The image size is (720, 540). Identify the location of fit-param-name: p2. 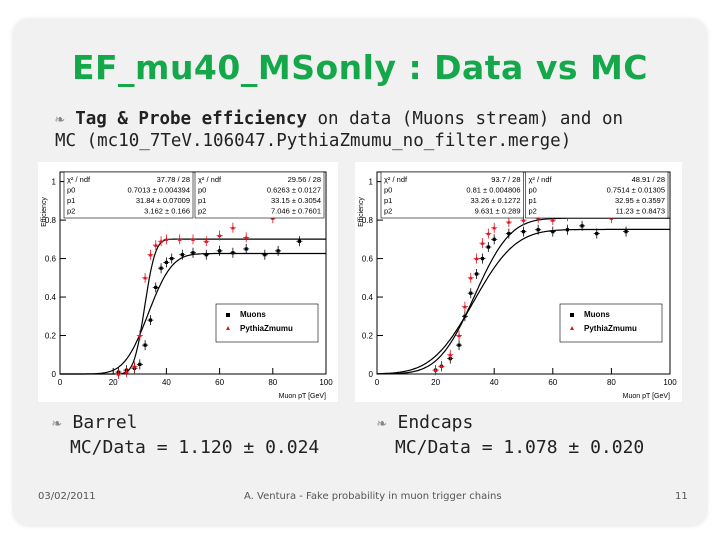
(71, 211).